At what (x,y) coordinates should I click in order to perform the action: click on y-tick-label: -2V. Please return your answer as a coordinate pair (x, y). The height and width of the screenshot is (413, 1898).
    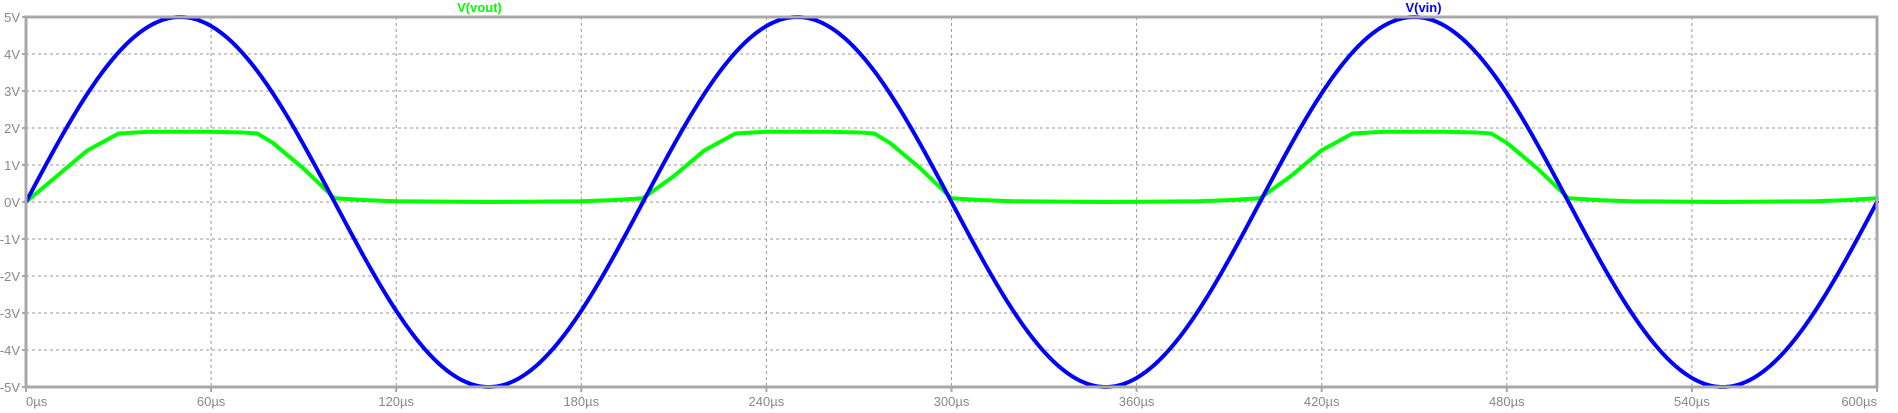
    Looking at the image, I should click on (10, 276).